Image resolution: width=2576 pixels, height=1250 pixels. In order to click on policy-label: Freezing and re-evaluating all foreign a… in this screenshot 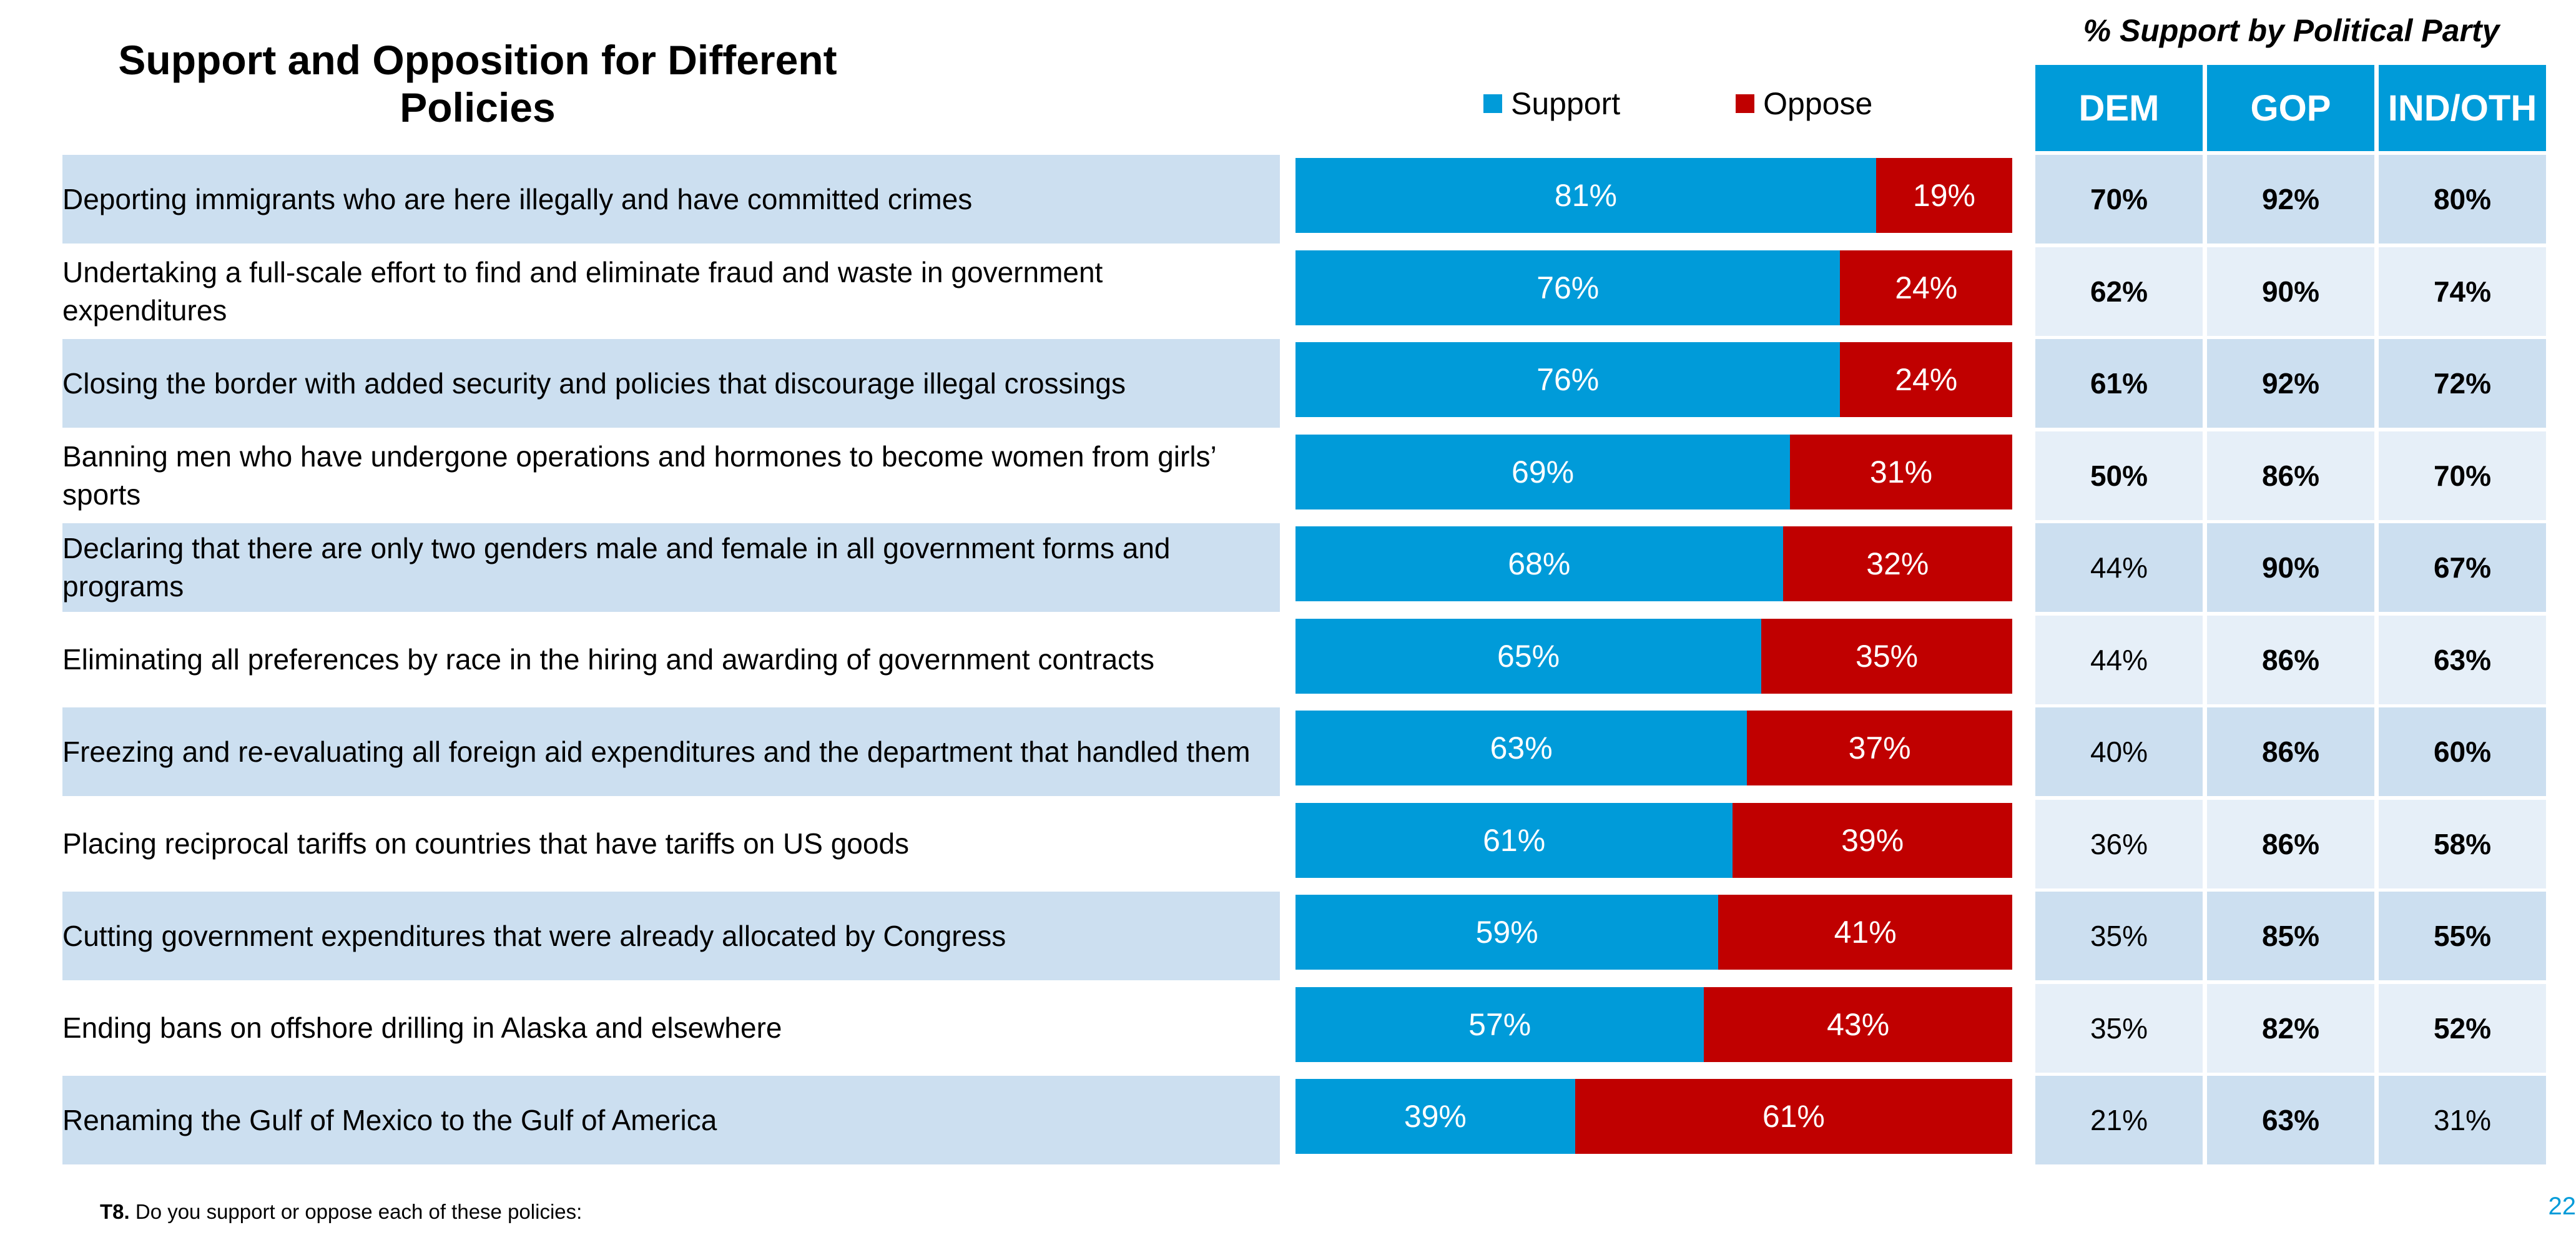, I will do `click(656, 751)`.